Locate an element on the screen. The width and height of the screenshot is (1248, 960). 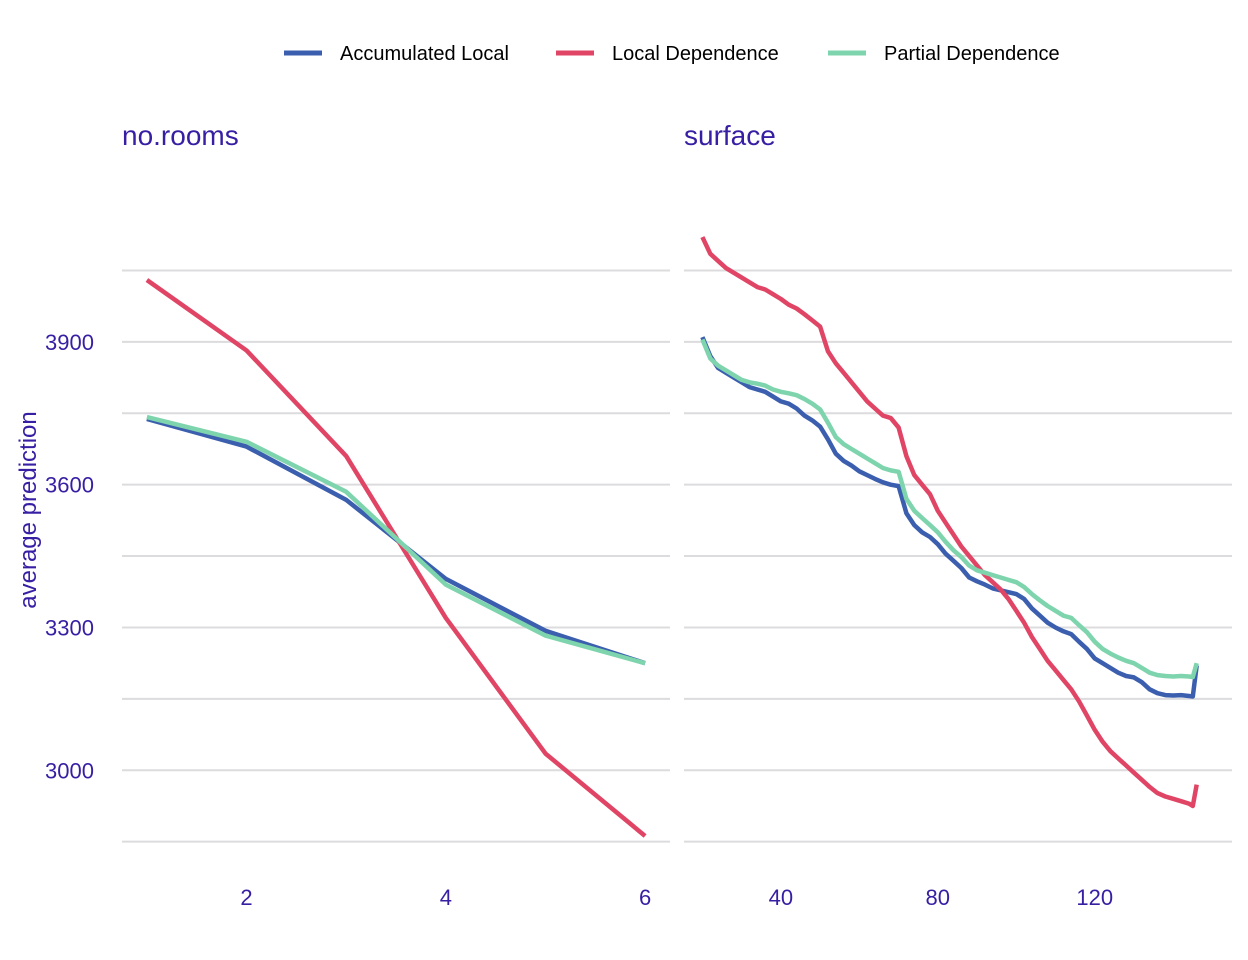
panel-title: no.rooms is located at coordinates (180, 135).